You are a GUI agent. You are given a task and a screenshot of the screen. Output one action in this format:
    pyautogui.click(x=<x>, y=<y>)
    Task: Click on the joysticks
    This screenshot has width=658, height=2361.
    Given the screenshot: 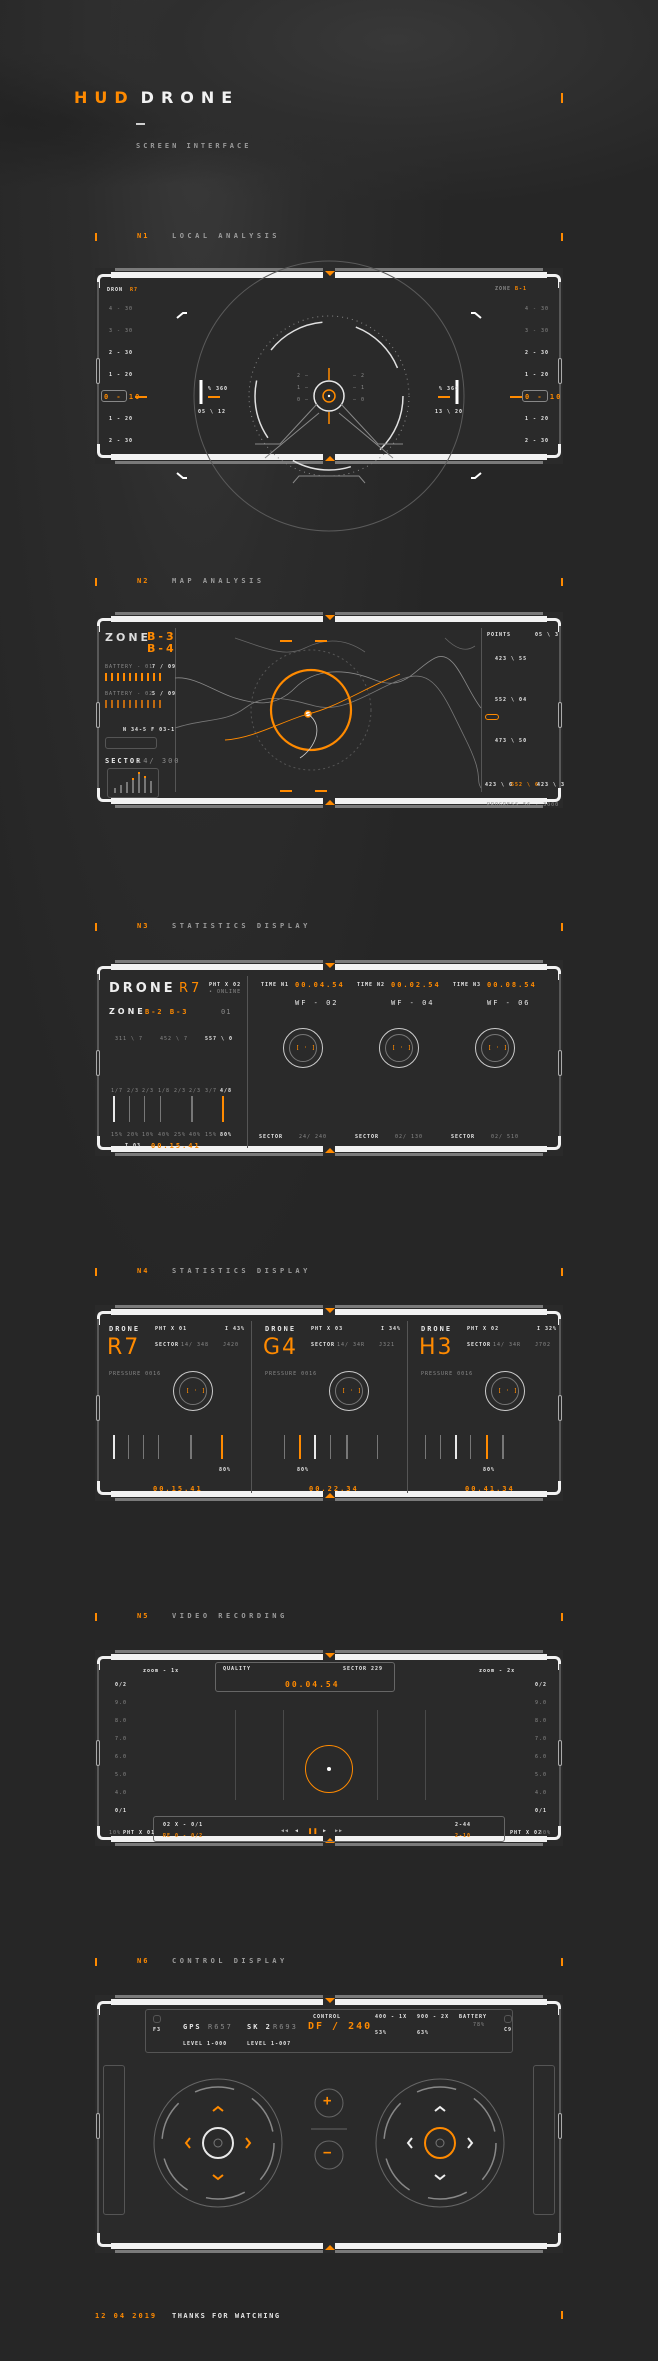 What is the action you would take?
    pyautogui.click(x=329, y=2143)
    